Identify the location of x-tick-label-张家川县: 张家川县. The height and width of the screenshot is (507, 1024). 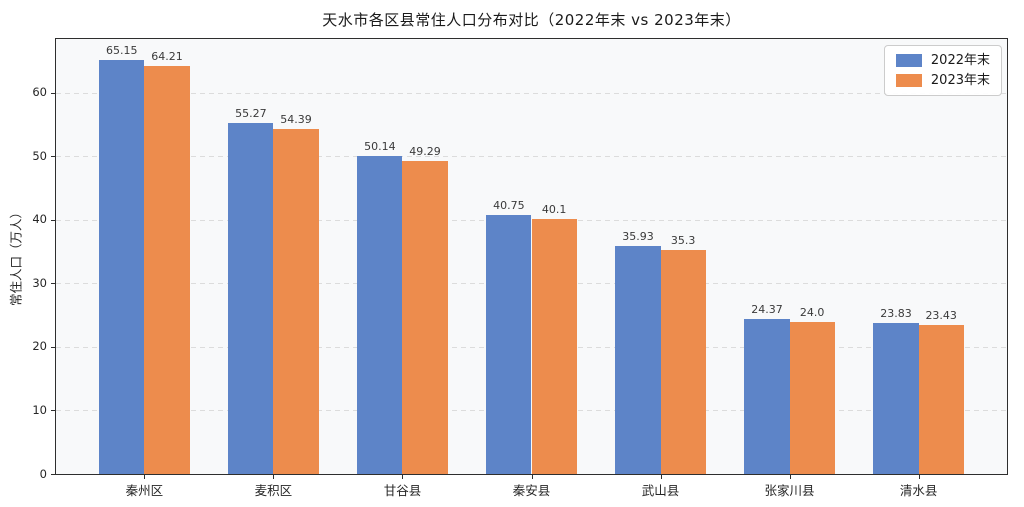
(789, 490).